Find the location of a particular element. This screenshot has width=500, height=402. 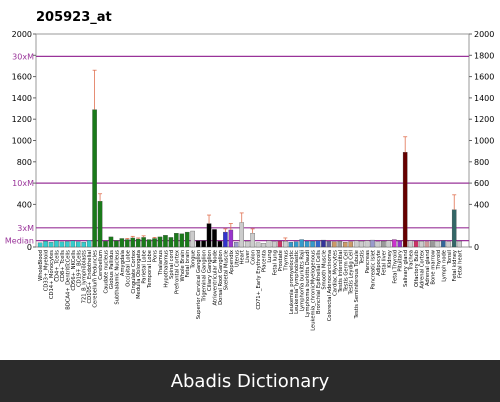

y-tick-label-left: 2000 is located at coordinates (22, 34).